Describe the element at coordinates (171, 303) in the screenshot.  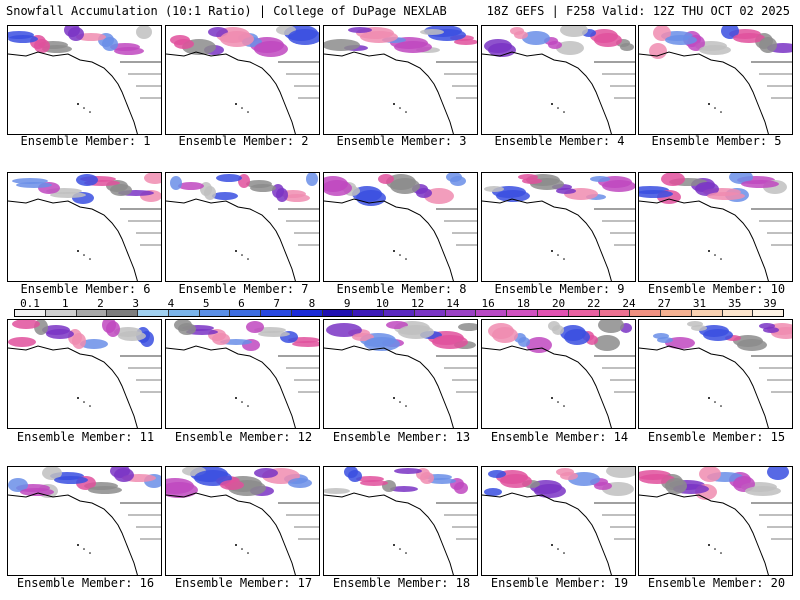
I see `colorbar-label: 4` at that location.